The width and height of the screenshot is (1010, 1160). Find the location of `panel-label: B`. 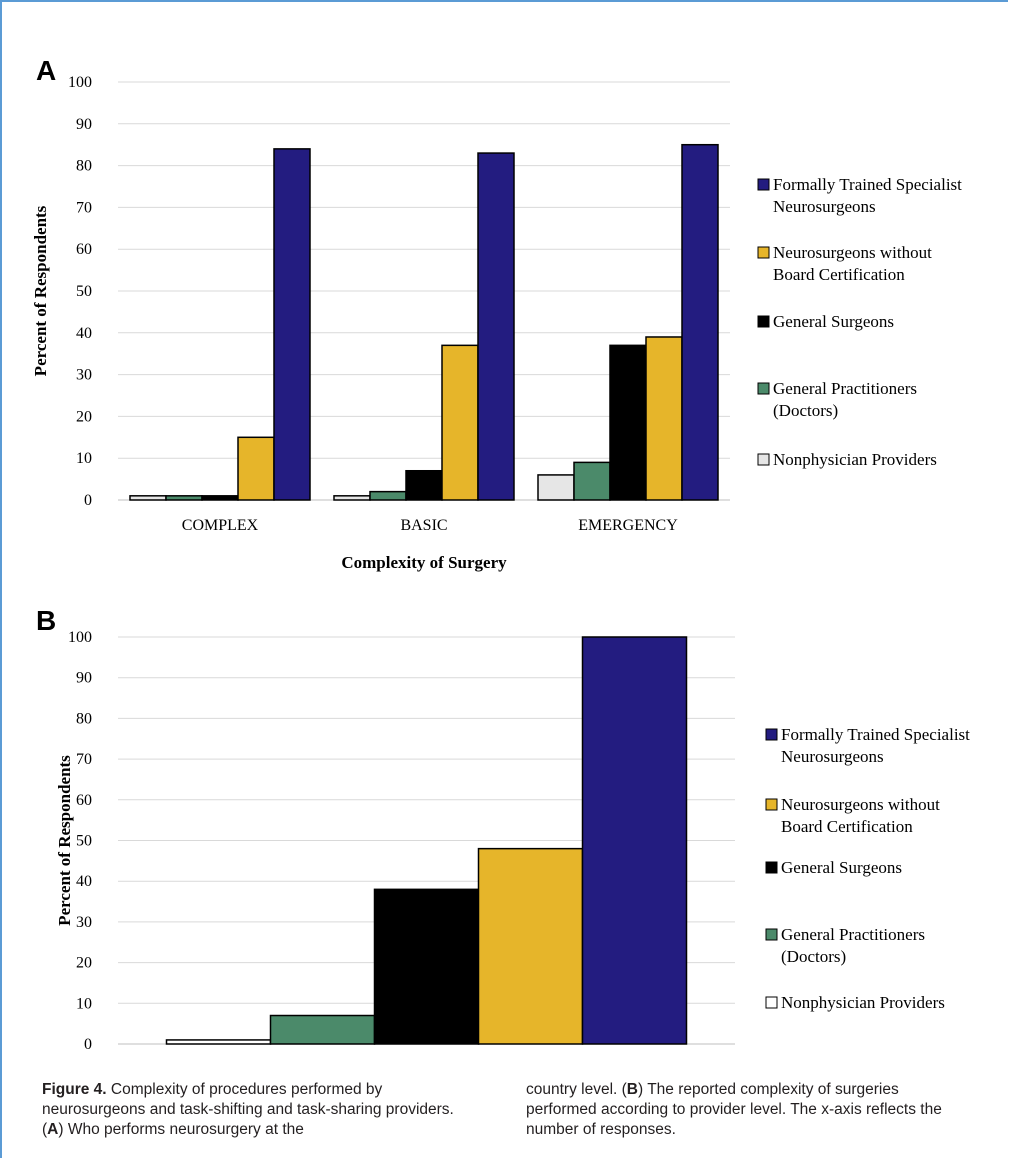

panel-label: B is located at coordinates (46, 620).